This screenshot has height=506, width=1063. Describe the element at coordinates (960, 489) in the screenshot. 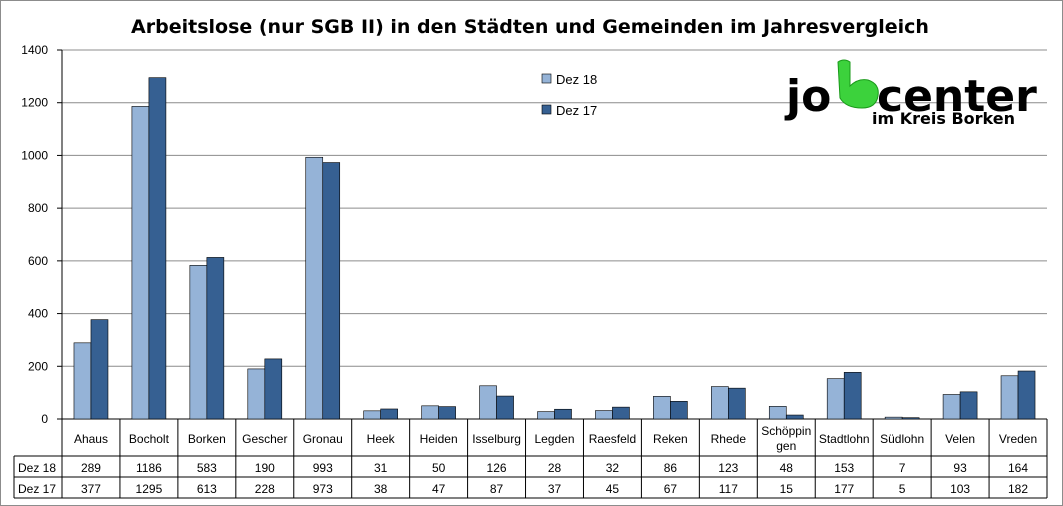

I see `table-cell: 103` at that location.